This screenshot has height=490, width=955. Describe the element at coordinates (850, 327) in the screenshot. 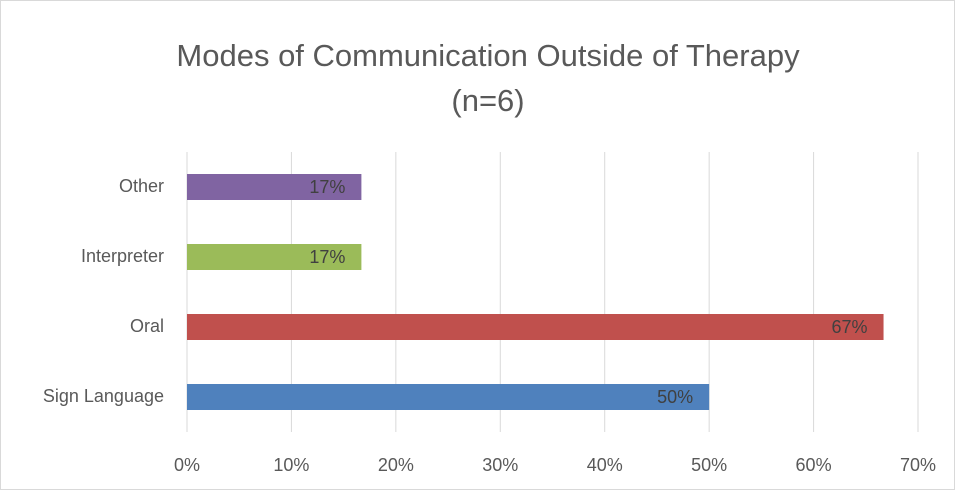

I see `data-label: 67%` at that location.